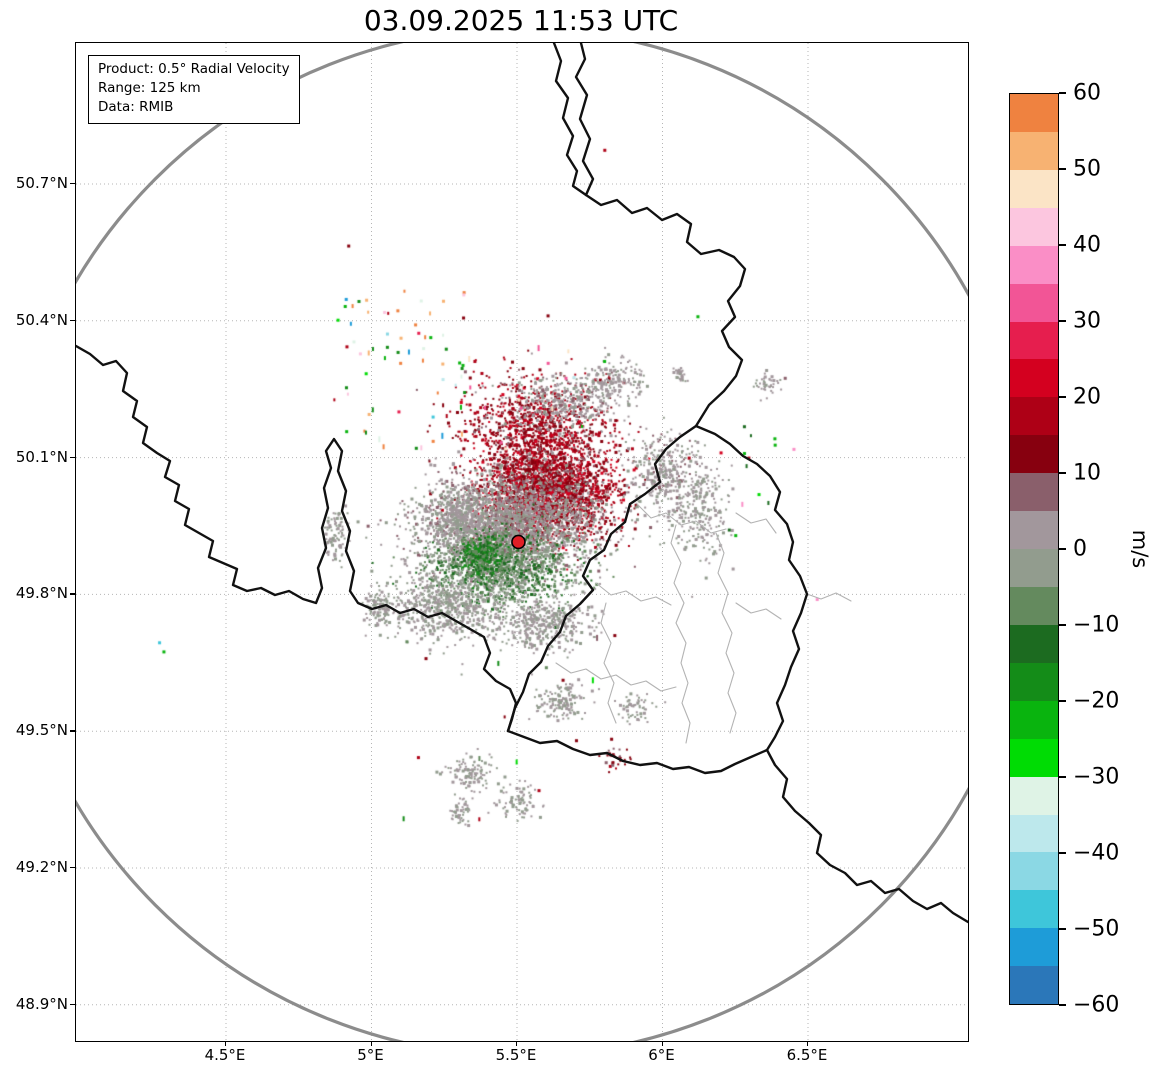 The height and width of the screenshot is (1081, 1171). Describe the element at coordinates (41, 319) in the screenshot. I see `y-tick-label: 50.4°N` at that location.